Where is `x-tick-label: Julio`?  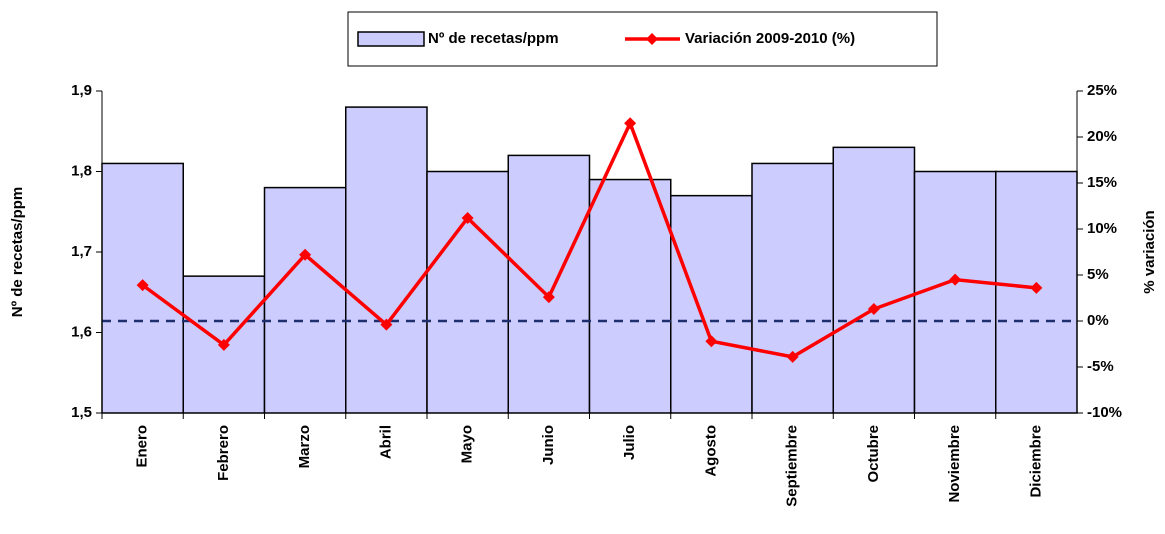
x-tick-label: Julio is located at coordinates (629, 442).